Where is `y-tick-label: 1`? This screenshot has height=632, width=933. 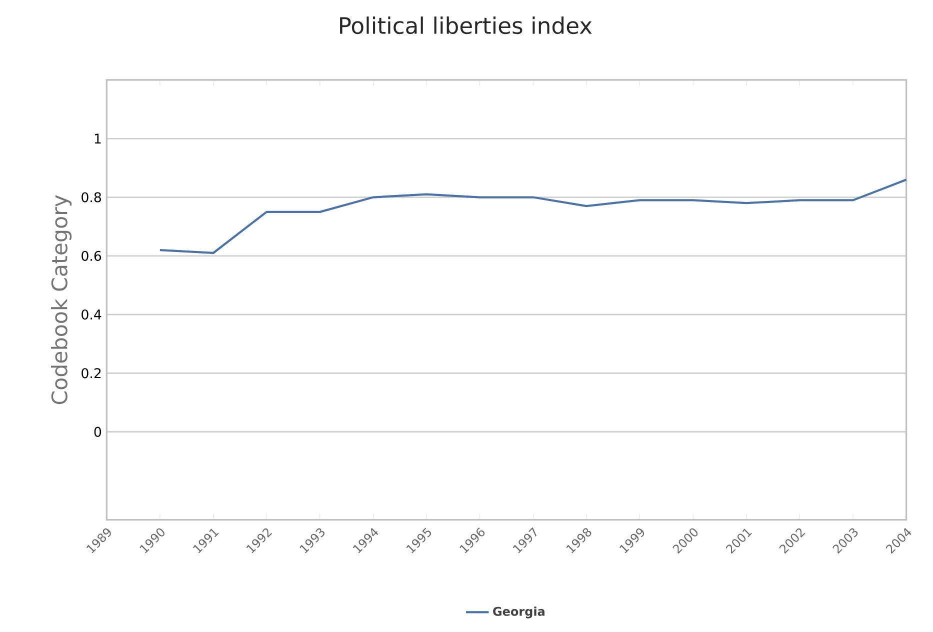
y-tick-label: 1 is located at coordinates (97, 139).